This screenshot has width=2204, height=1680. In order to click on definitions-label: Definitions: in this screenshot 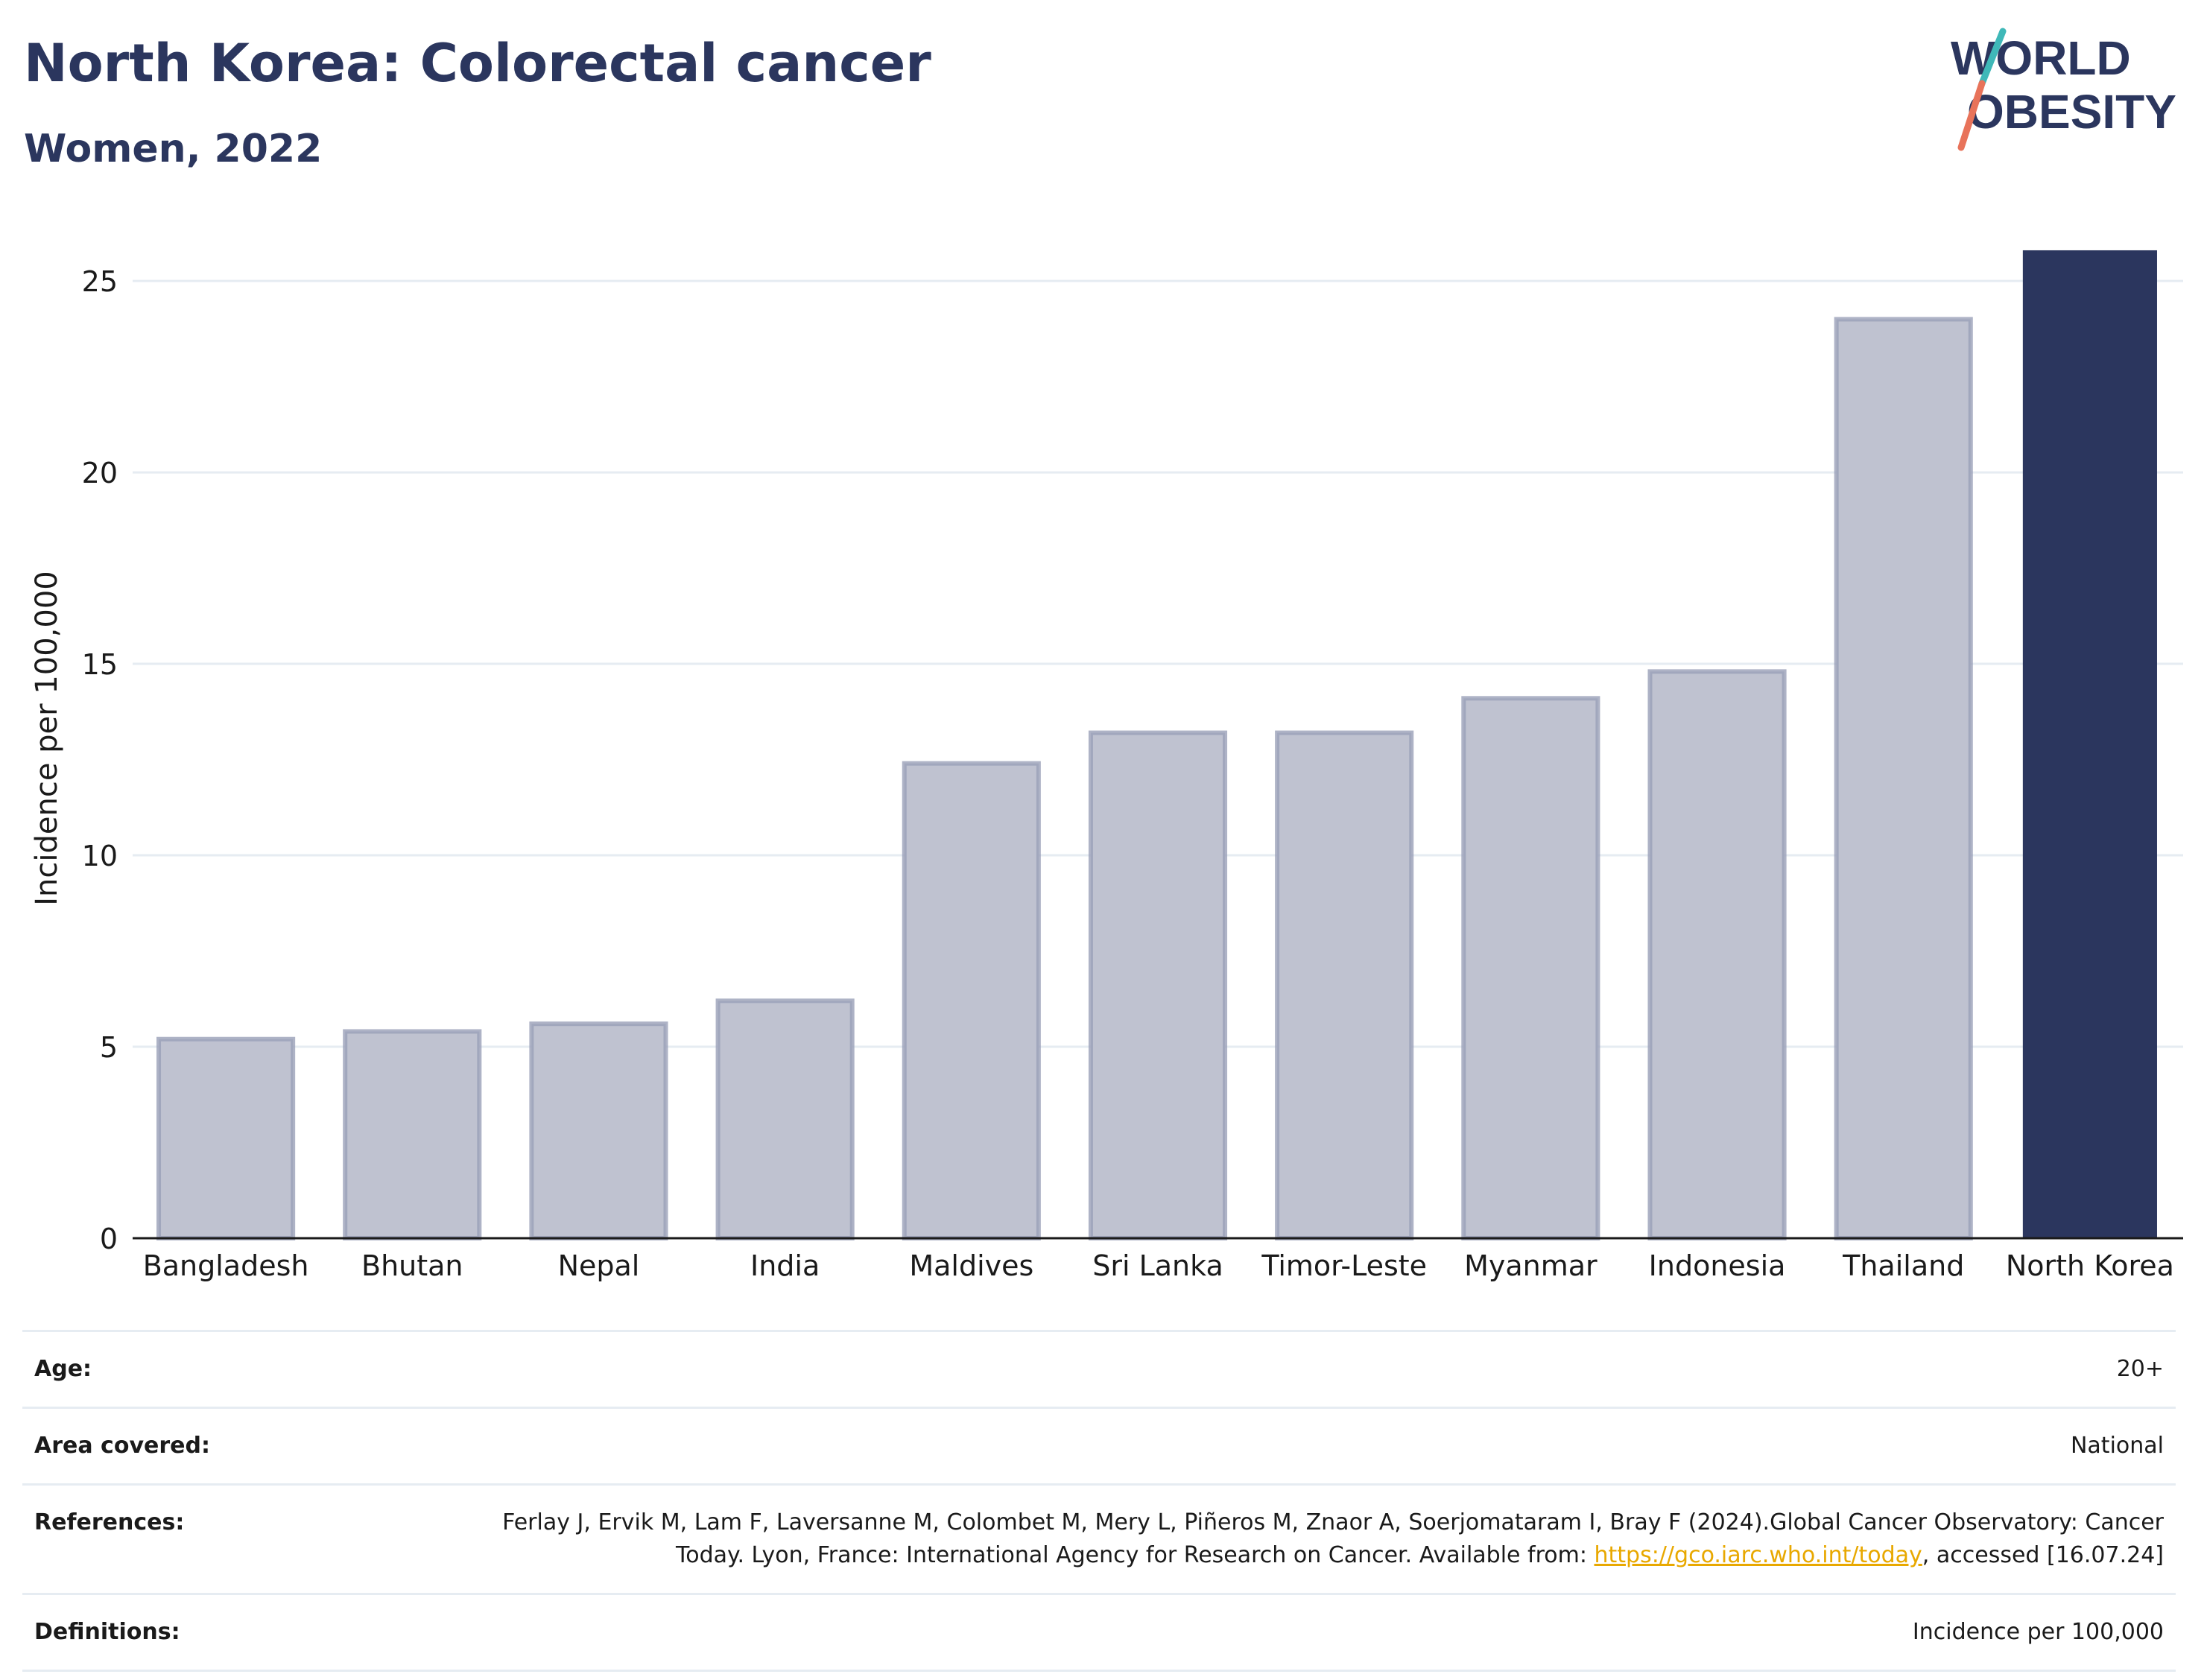, I will do `click(107, 1632)`.